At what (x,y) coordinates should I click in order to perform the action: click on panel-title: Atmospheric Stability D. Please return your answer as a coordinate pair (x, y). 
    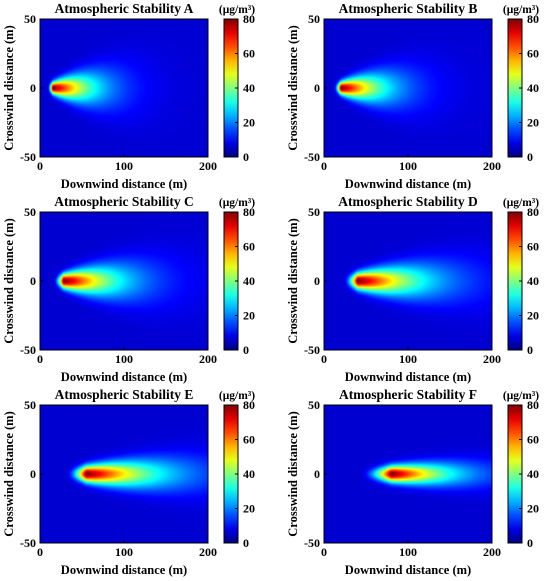
    Looking at the image, I should click on (408, 201).